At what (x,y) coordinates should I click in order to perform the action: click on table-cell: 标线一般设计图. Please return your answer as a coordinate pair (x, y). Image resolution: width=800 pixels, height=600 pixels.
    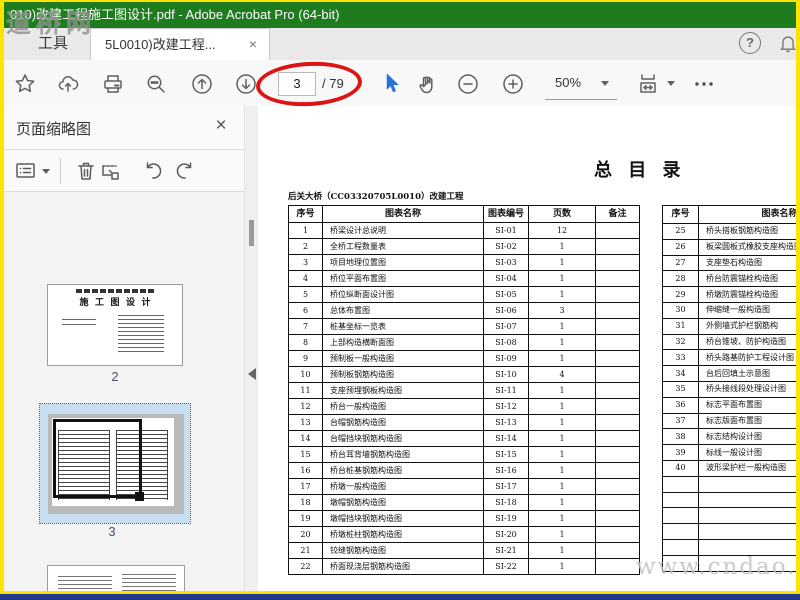
    Looking at the image, I should click on (747, 452).